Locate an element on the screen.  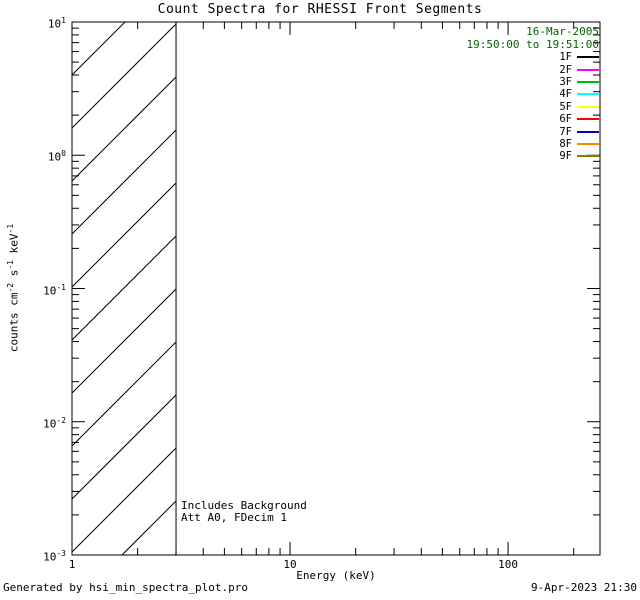
legend-entry: 8F is located at coordinates (533, 144).